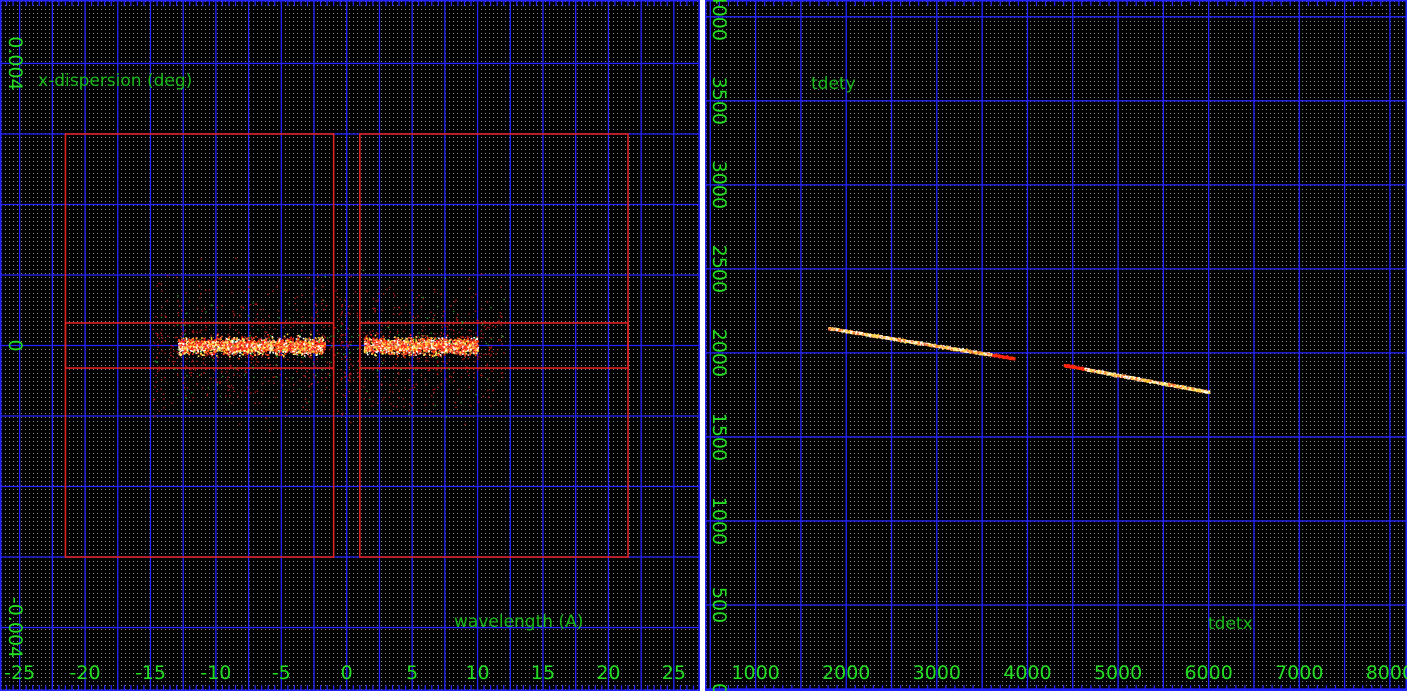 The image size is (1407, 691). Describe the element at coordinates (1118, 673) in the screenshot. I see `x-tick-label: 5000` at that location.